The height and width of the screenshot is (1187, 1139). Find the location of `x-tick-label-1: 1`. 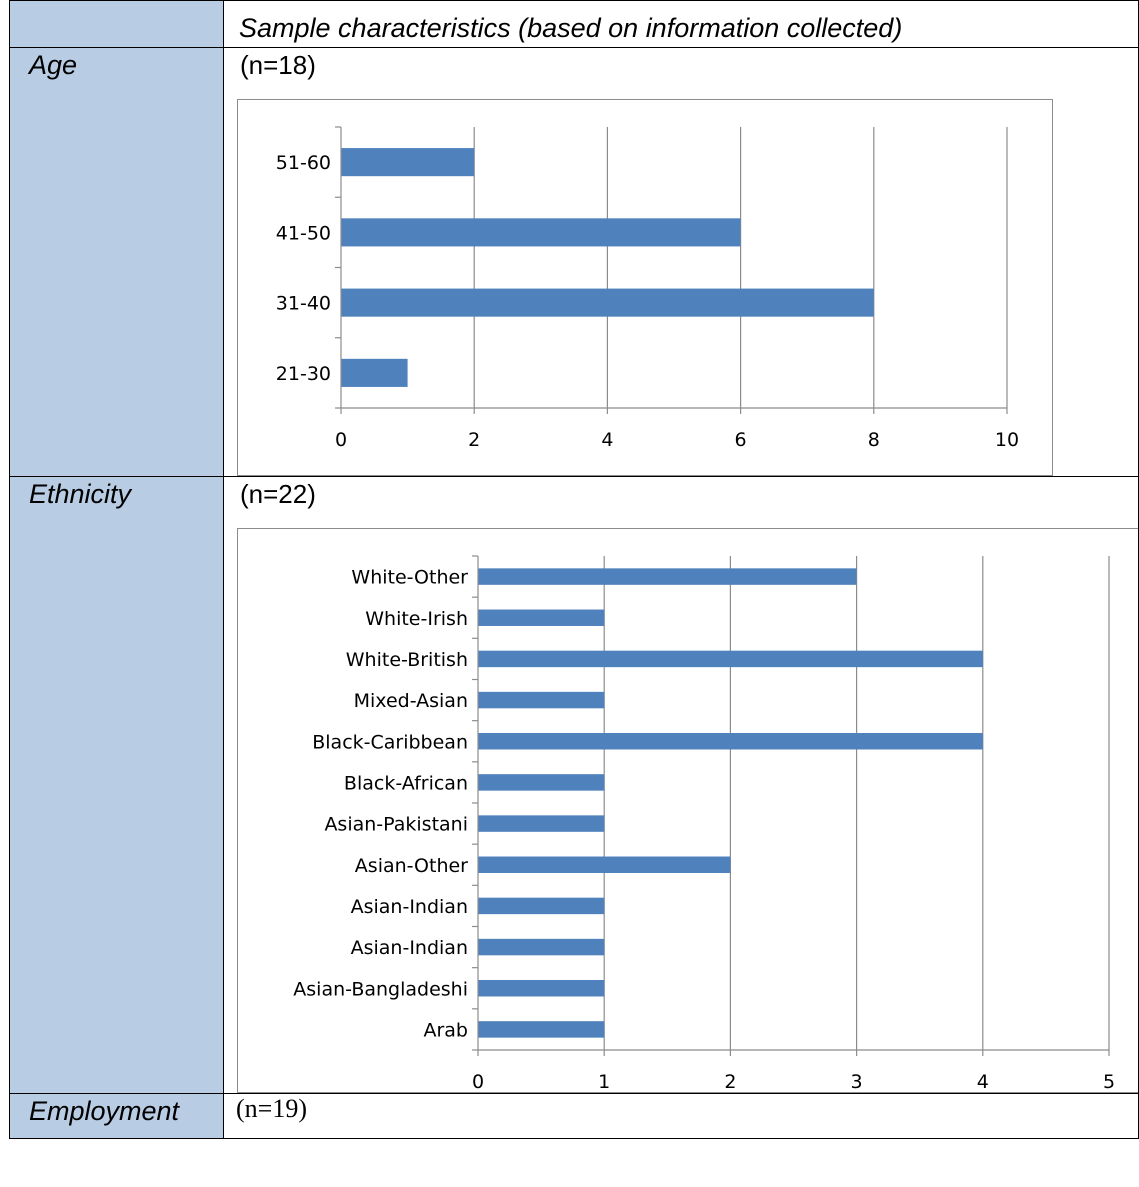

x-tick-label-1: 1 is located at coordinates (604, 1081).